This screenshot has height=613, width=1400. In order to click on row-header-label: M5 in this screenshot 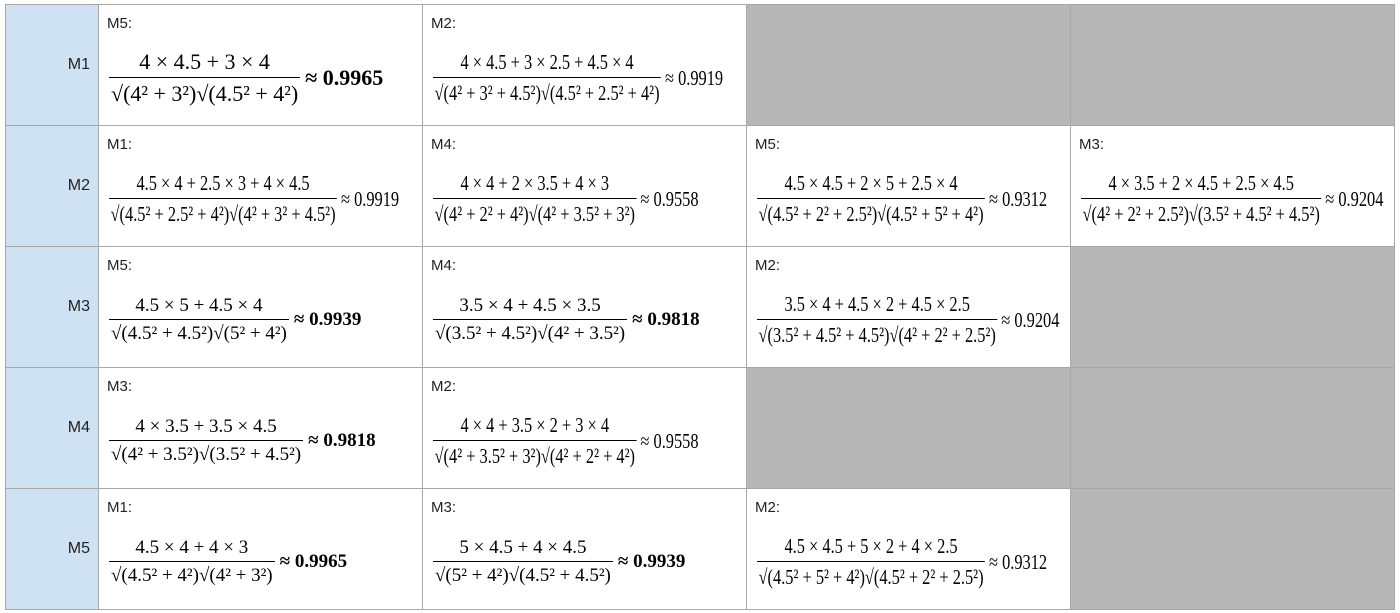, I will do `click(83, 549)`.